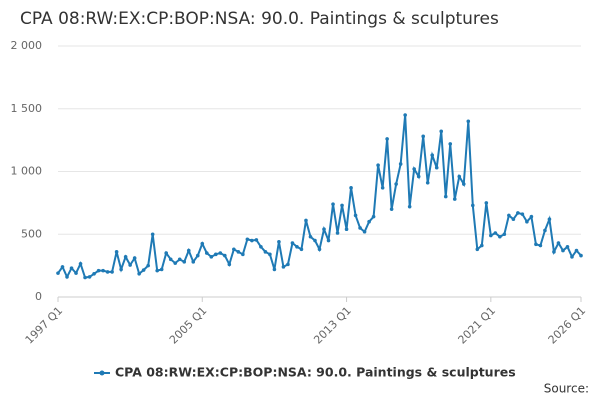 This screenshot has width=600, height=400. I want to click on y-tick-label: 500, so click(31, 233).